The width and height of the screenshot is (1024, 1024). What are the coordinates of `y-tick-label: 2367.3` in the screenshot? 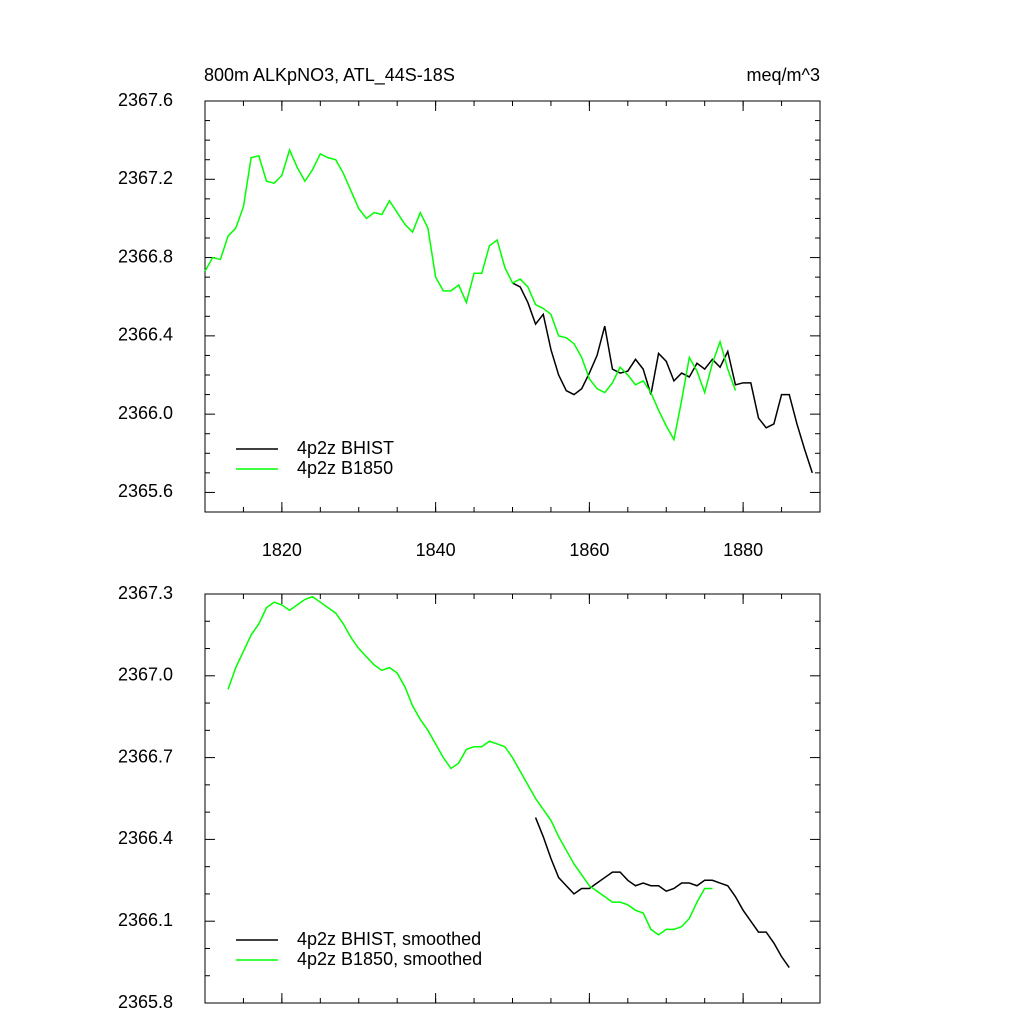 It's located at (145, 593).